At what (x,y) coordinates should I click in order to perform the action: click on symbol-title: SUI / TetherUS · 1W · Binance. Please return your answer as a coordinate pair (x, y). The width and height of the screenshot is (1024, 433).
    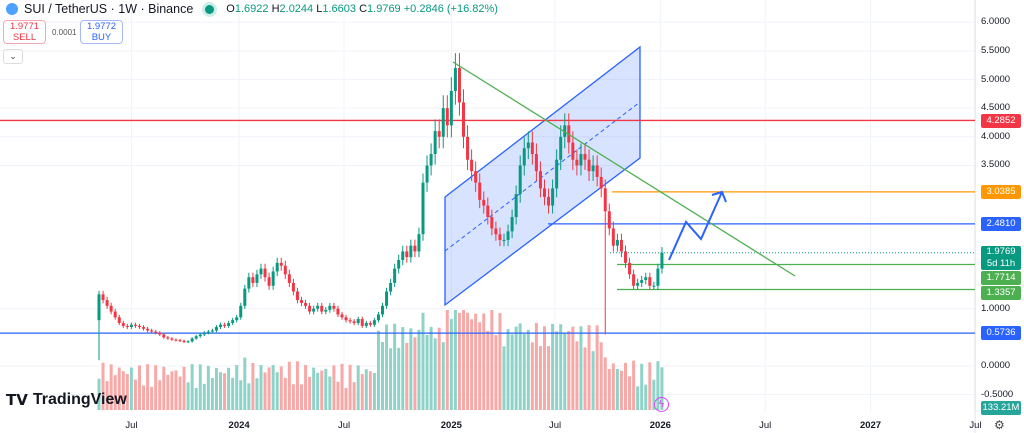
    Looking at the image, I should click on (109, 9).